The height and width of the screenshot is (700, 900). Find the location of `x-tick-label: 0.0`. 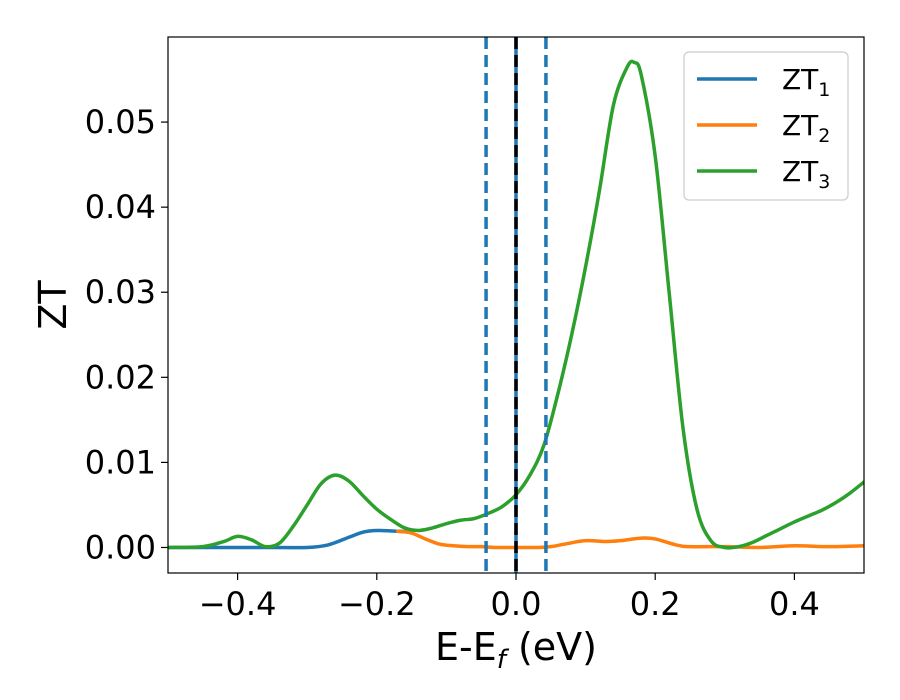

x-tick-label: 0.0 is located at coordinates (516, 604).